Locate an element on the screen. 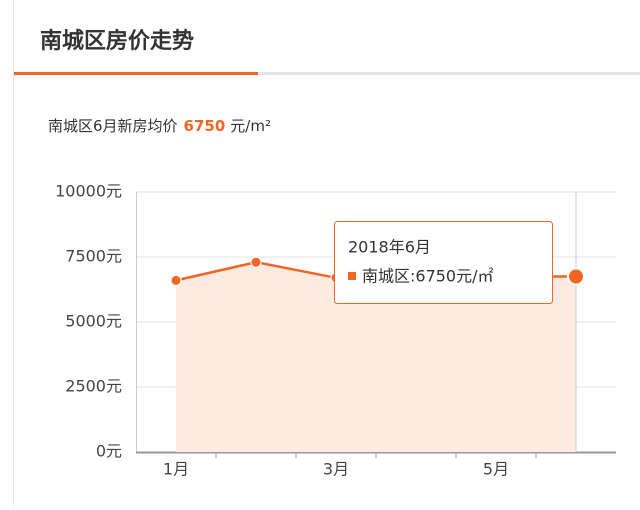 This screenshot has width=640, height=510. y-tick-label: 2500元 is located at coordinates (93, 386).